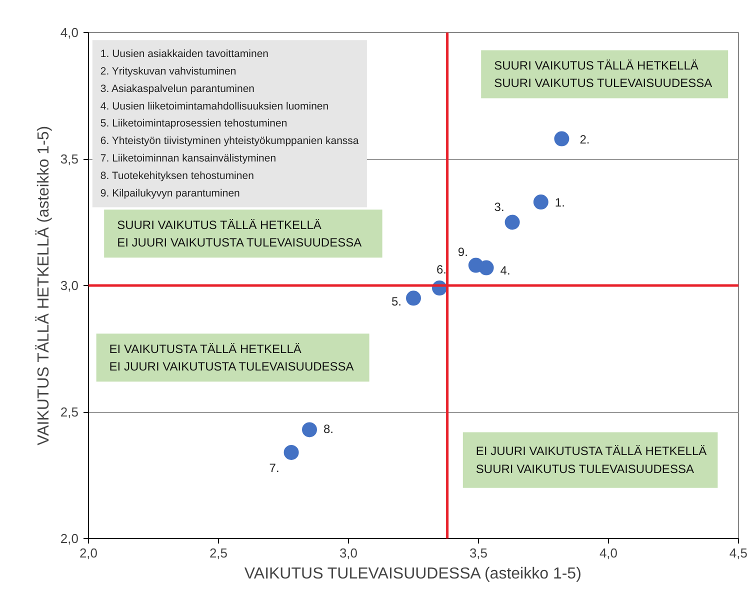 The width and height of the screenshot is (747, 597). What do you see at coordinates (214, 106) in the screenshot?
I see `annotation: 4. Uusien liiketoimintamahdollisuuksien luominen` at bounding box center [214, 106].